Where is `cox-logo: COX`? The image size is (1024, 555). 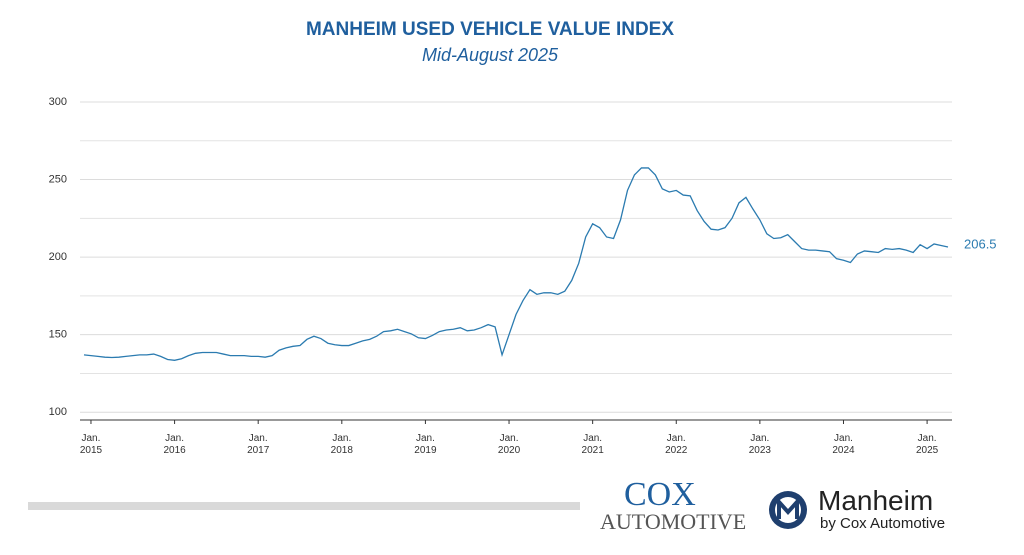 cox-logo: COX is located at coordinates (660, 494).